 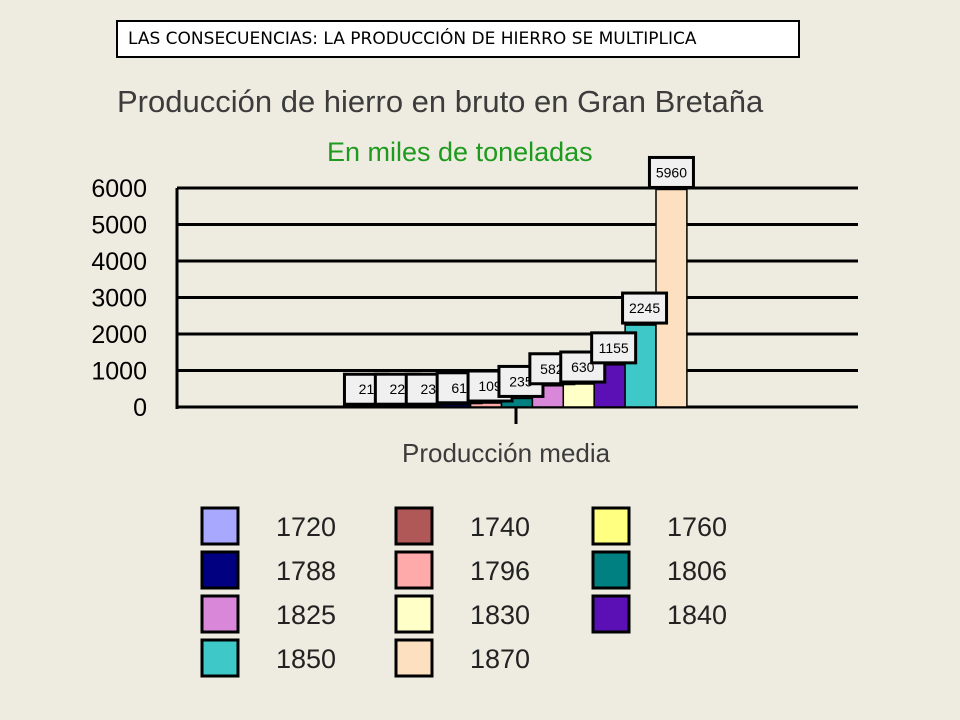 What do you see at coordinates (462, 526) in the screenshot?
I see `legend-item-1740: 1740` at bounding box center [462, 526].